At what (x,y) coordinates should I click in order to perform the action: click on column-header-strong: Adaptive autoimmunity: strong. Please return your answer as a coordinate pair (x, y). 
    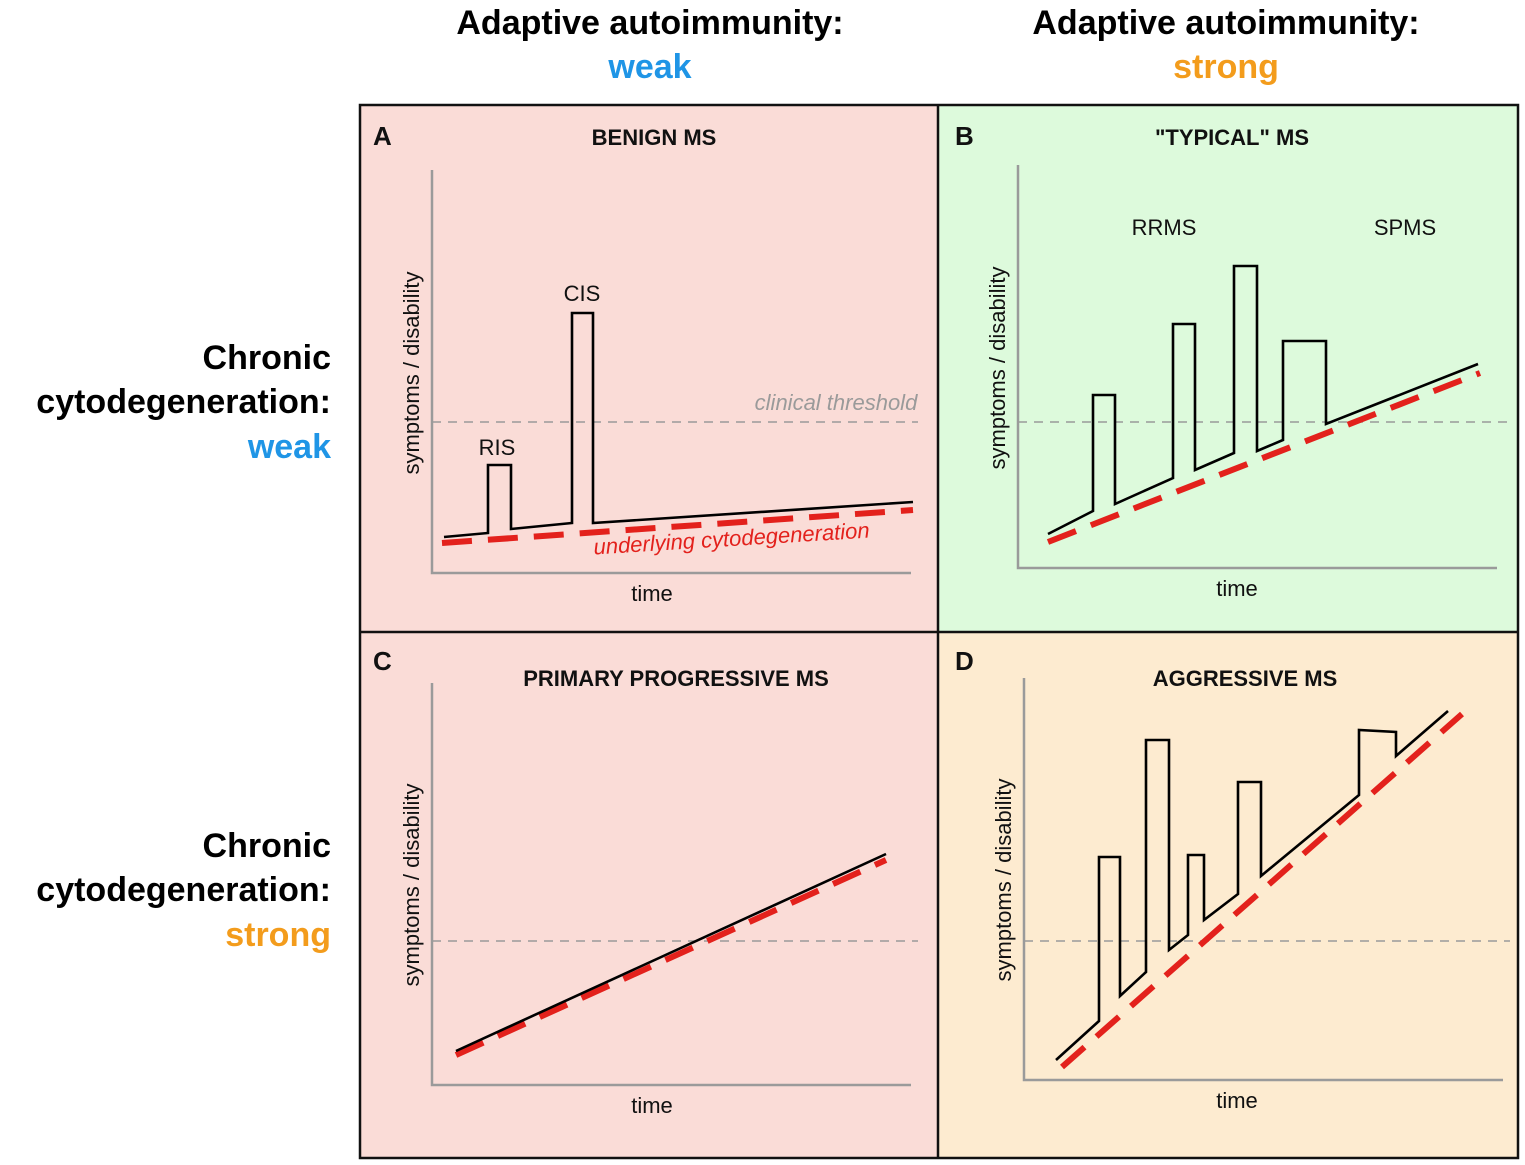
    Looking at the image, I should click on (1225, 45).